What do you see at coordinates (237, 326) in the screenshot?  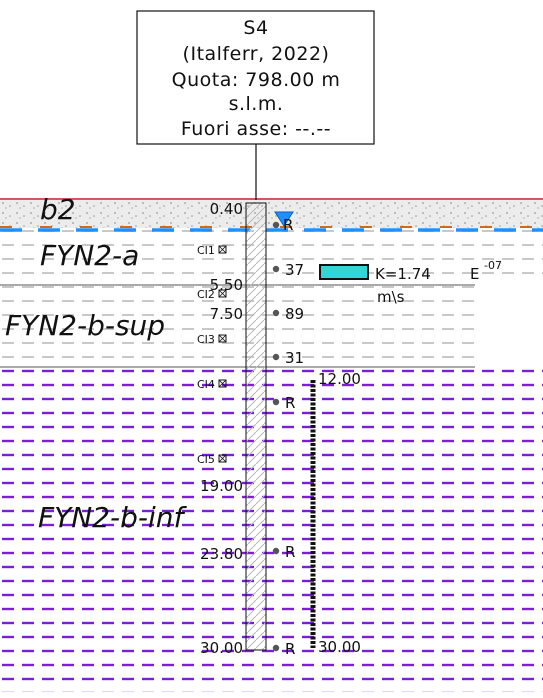 I see `unit-fyn2bsup-fill` at bounding box center [237, 326].